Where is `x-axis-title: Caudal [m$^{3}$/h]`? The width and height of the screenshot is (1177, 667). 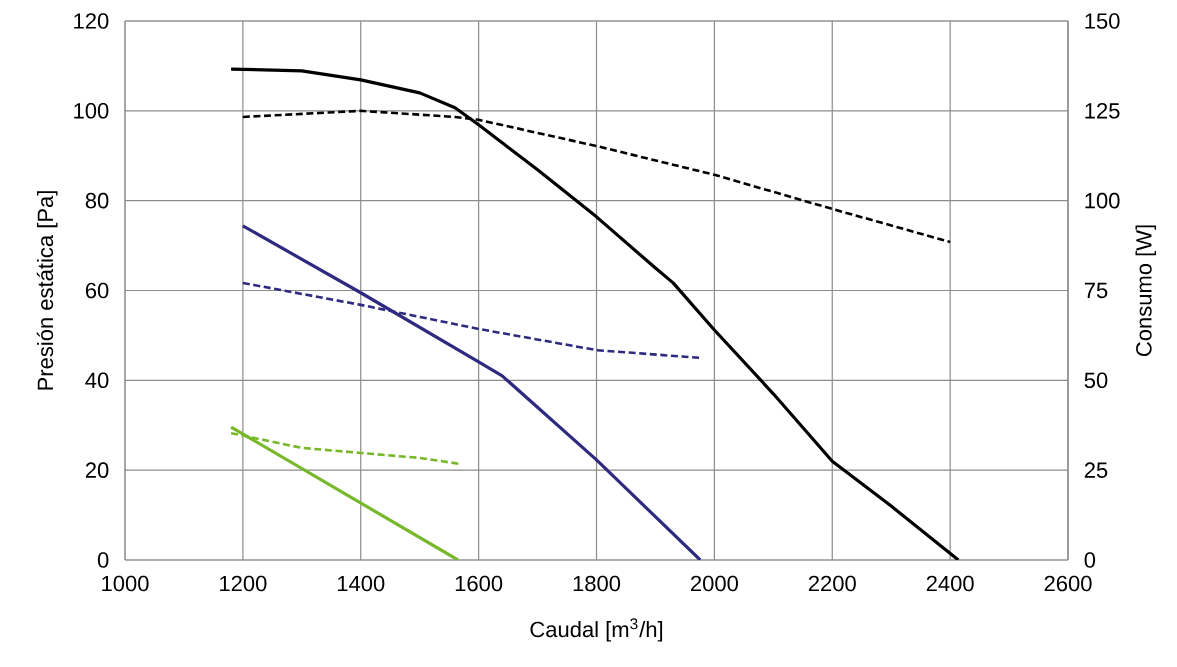 x-axis-title: Caudal [m$^{3}$/h] is located at coordinates (596, 630).